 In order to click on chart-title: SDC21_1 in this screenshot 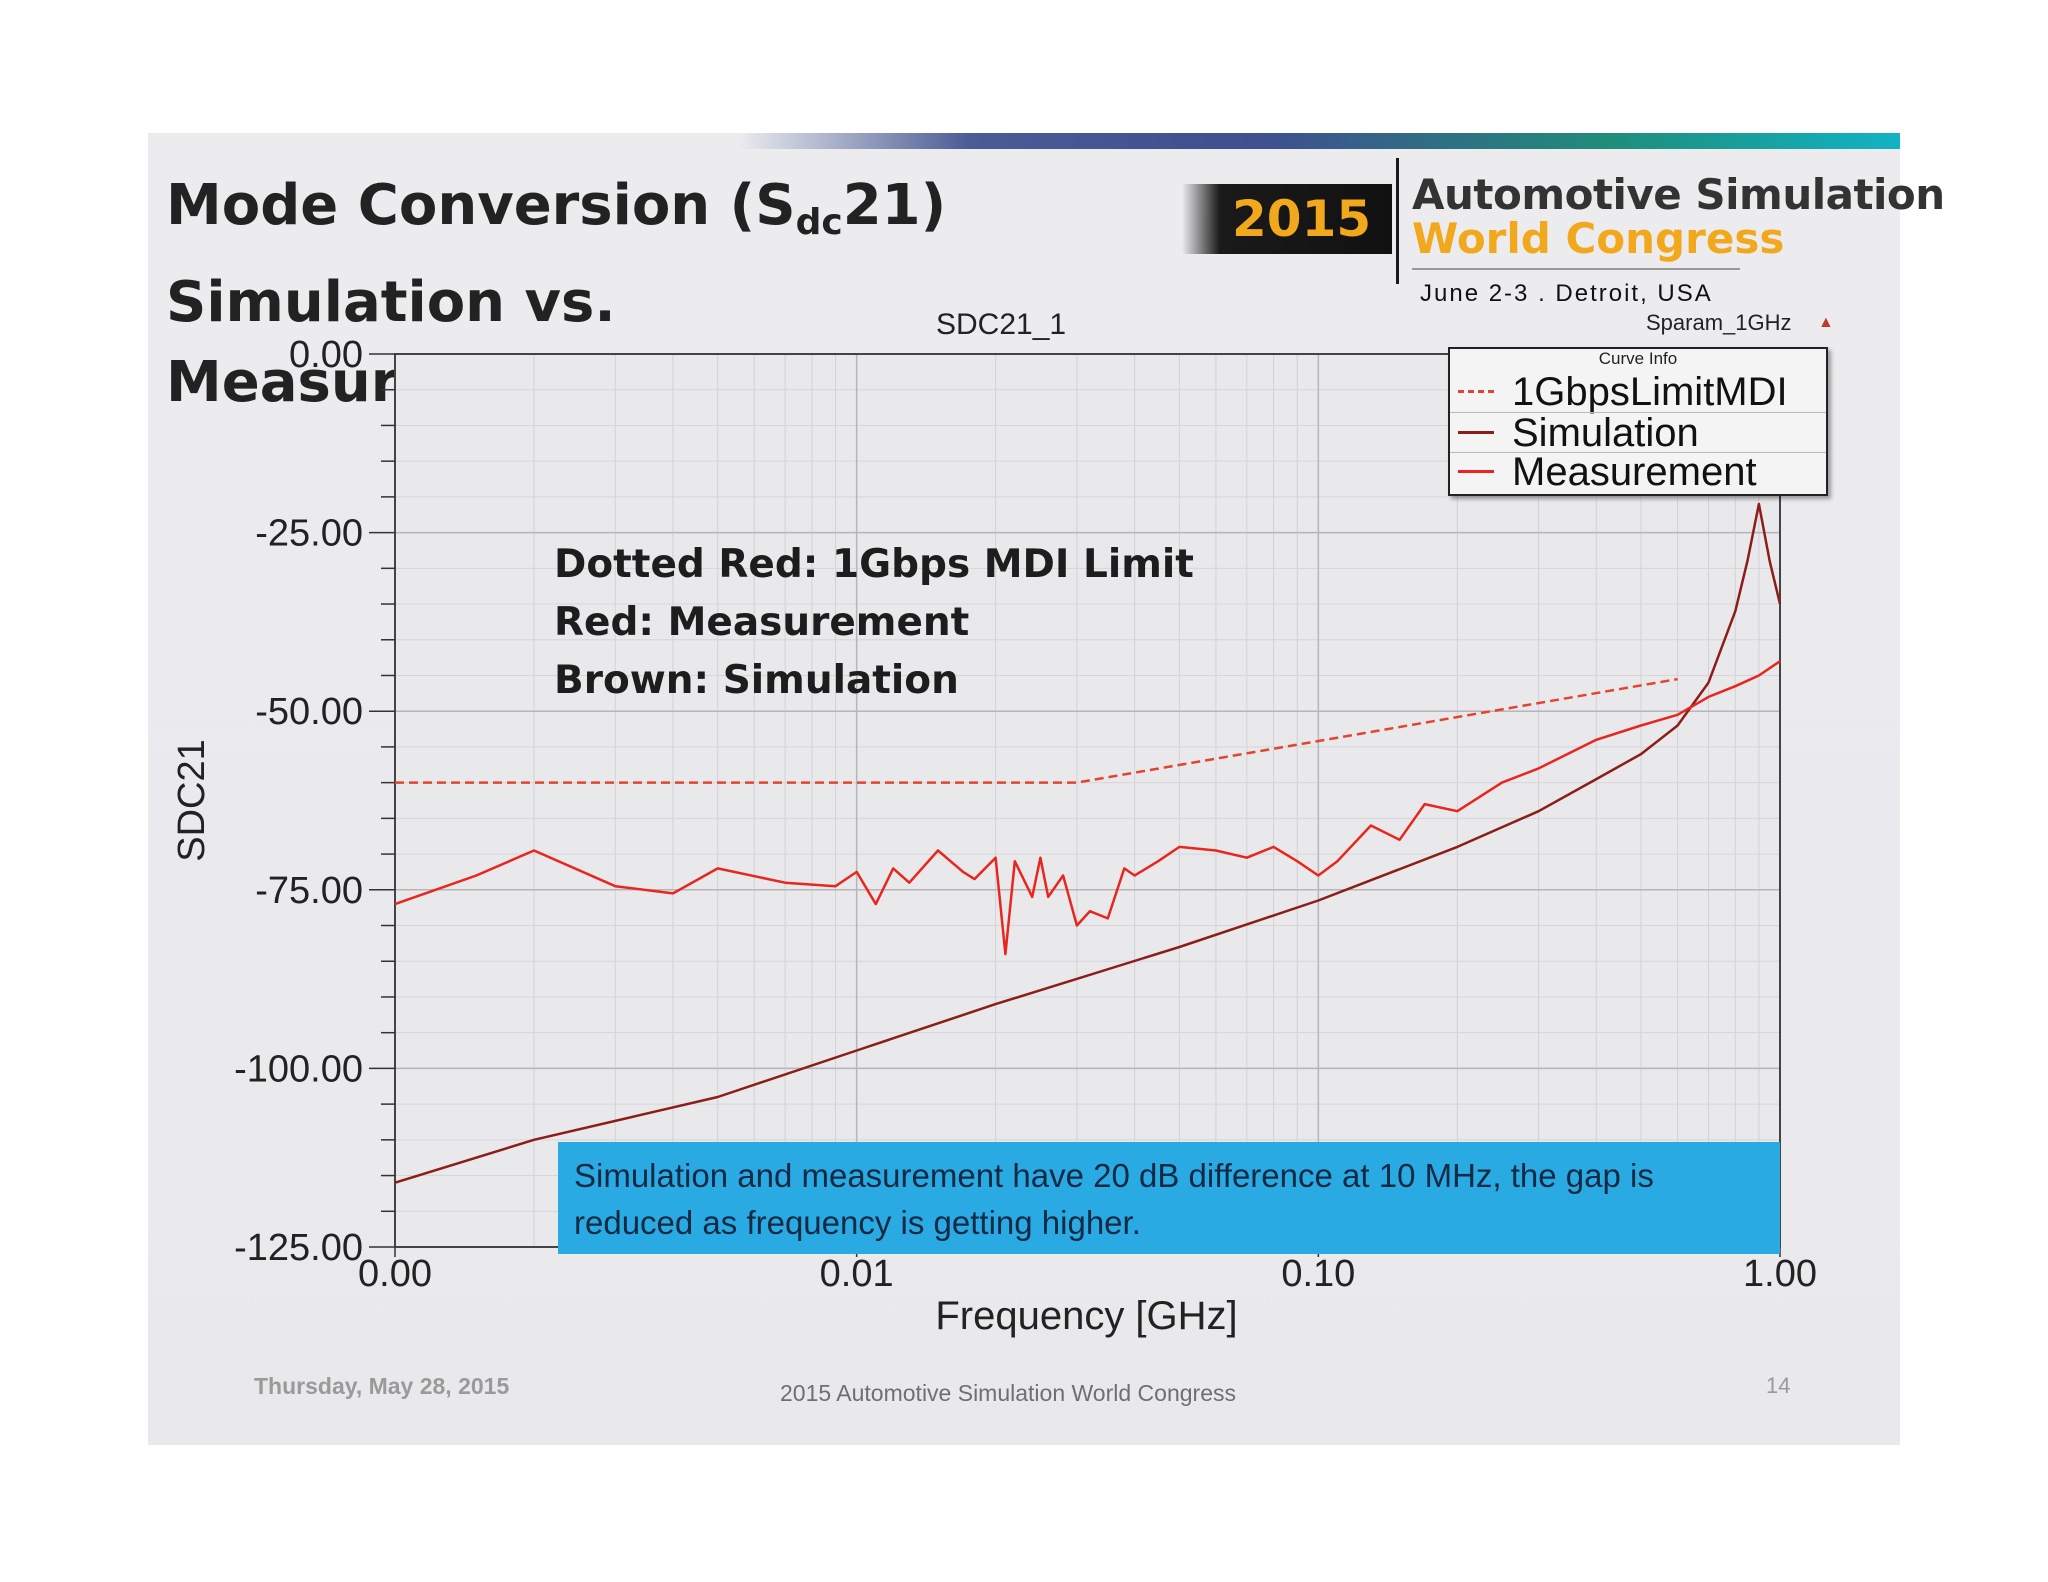, I will do `click(1001, 324)`.